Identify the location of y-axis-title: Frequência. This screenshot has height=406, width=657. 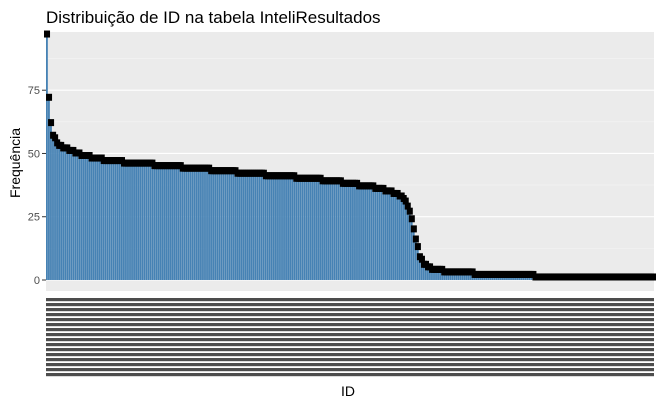
(15, 163).